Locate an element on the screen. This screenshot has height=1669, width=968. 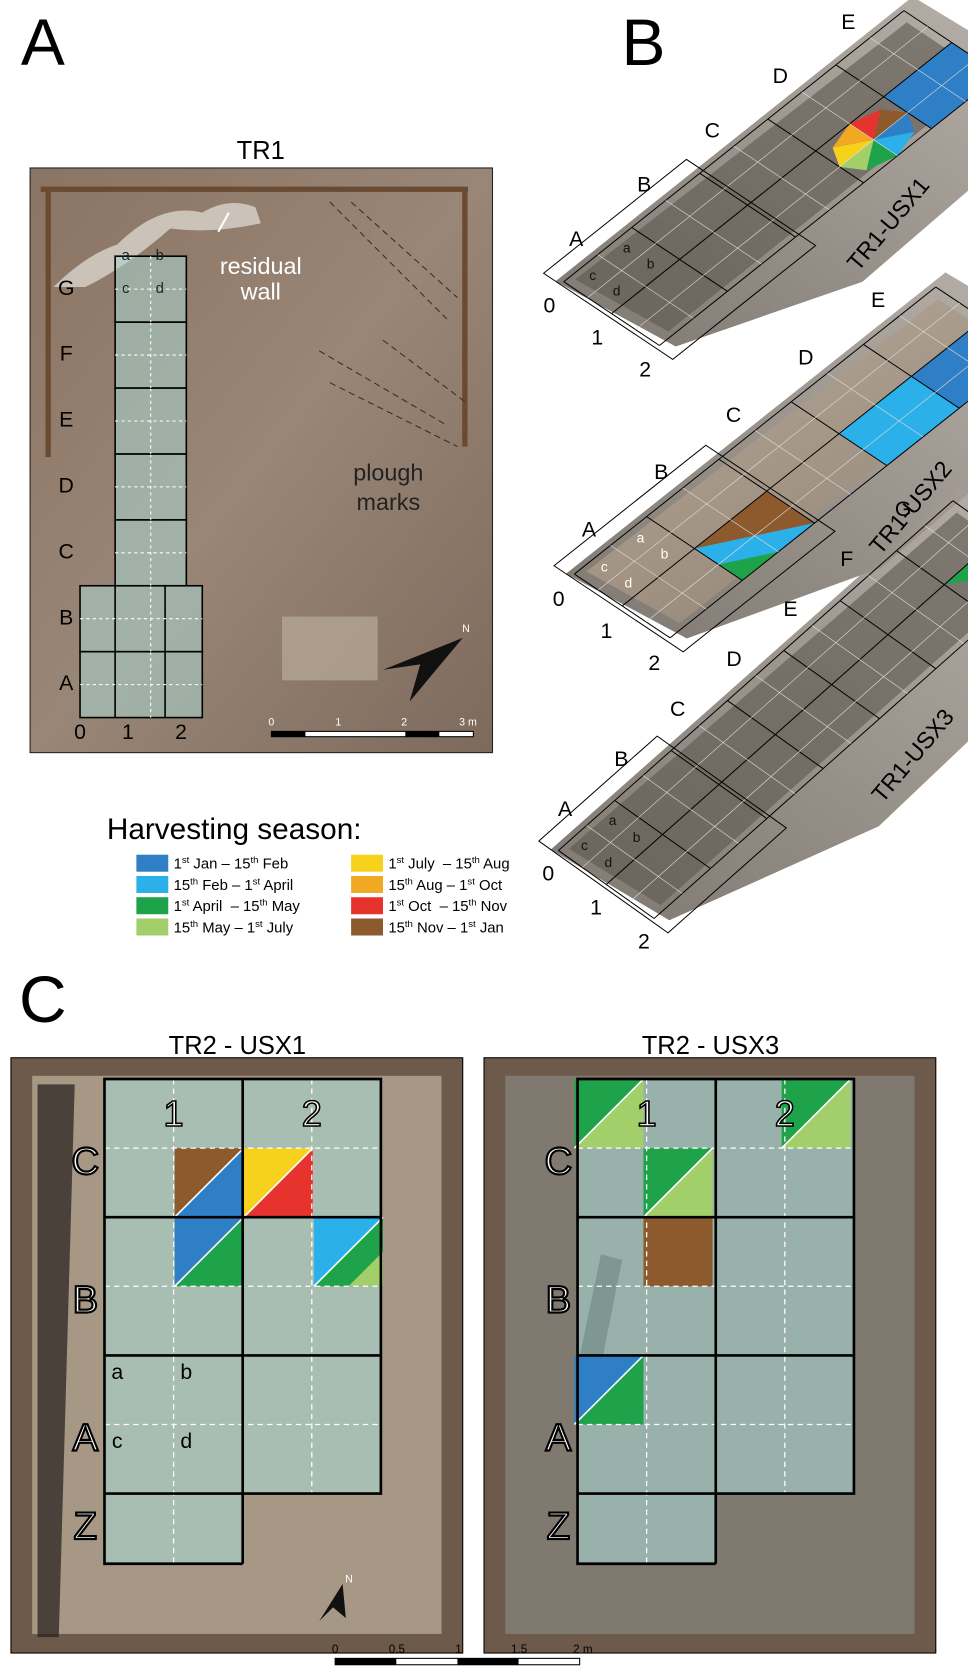
scale-label: 1.5 is located at coordinates (519, 1649).